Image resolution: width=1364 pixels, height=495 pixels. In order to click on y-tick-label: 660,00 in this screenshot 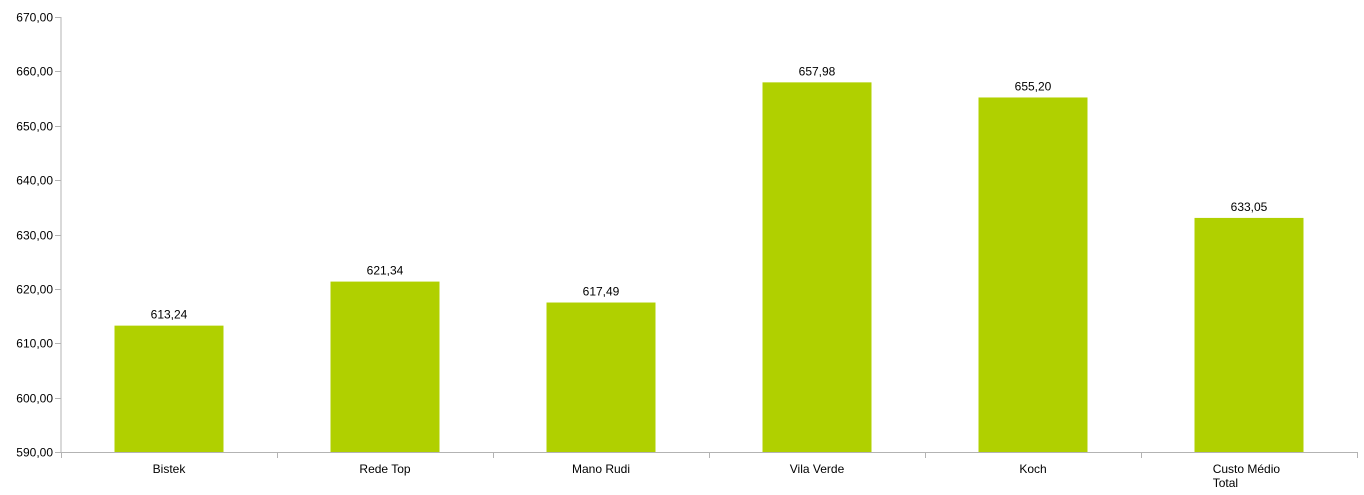, I will do `click(34, 72)`.